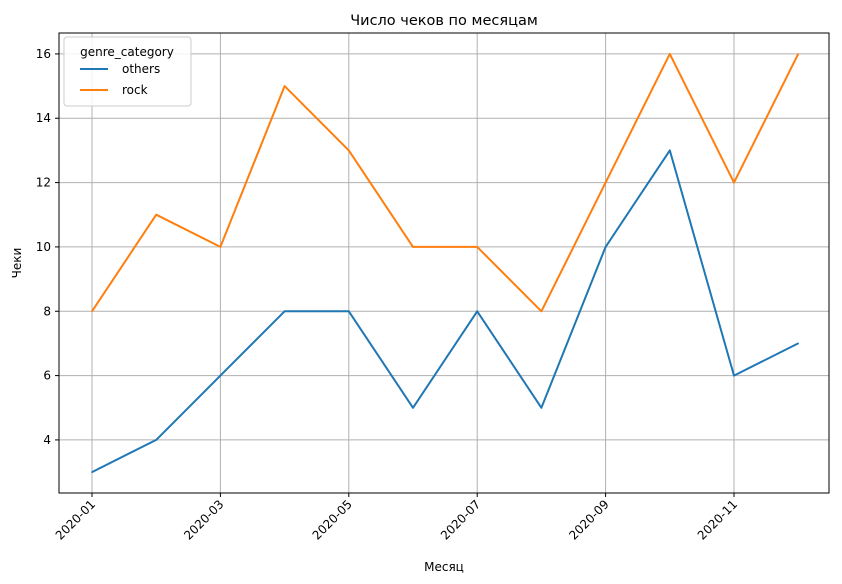 The height and width of the screenshot is (584, 842). What do you see at coordinates (43, 247) in the screenshot?
I see `y-tick-label: 10` at bounding box center [43, 247].